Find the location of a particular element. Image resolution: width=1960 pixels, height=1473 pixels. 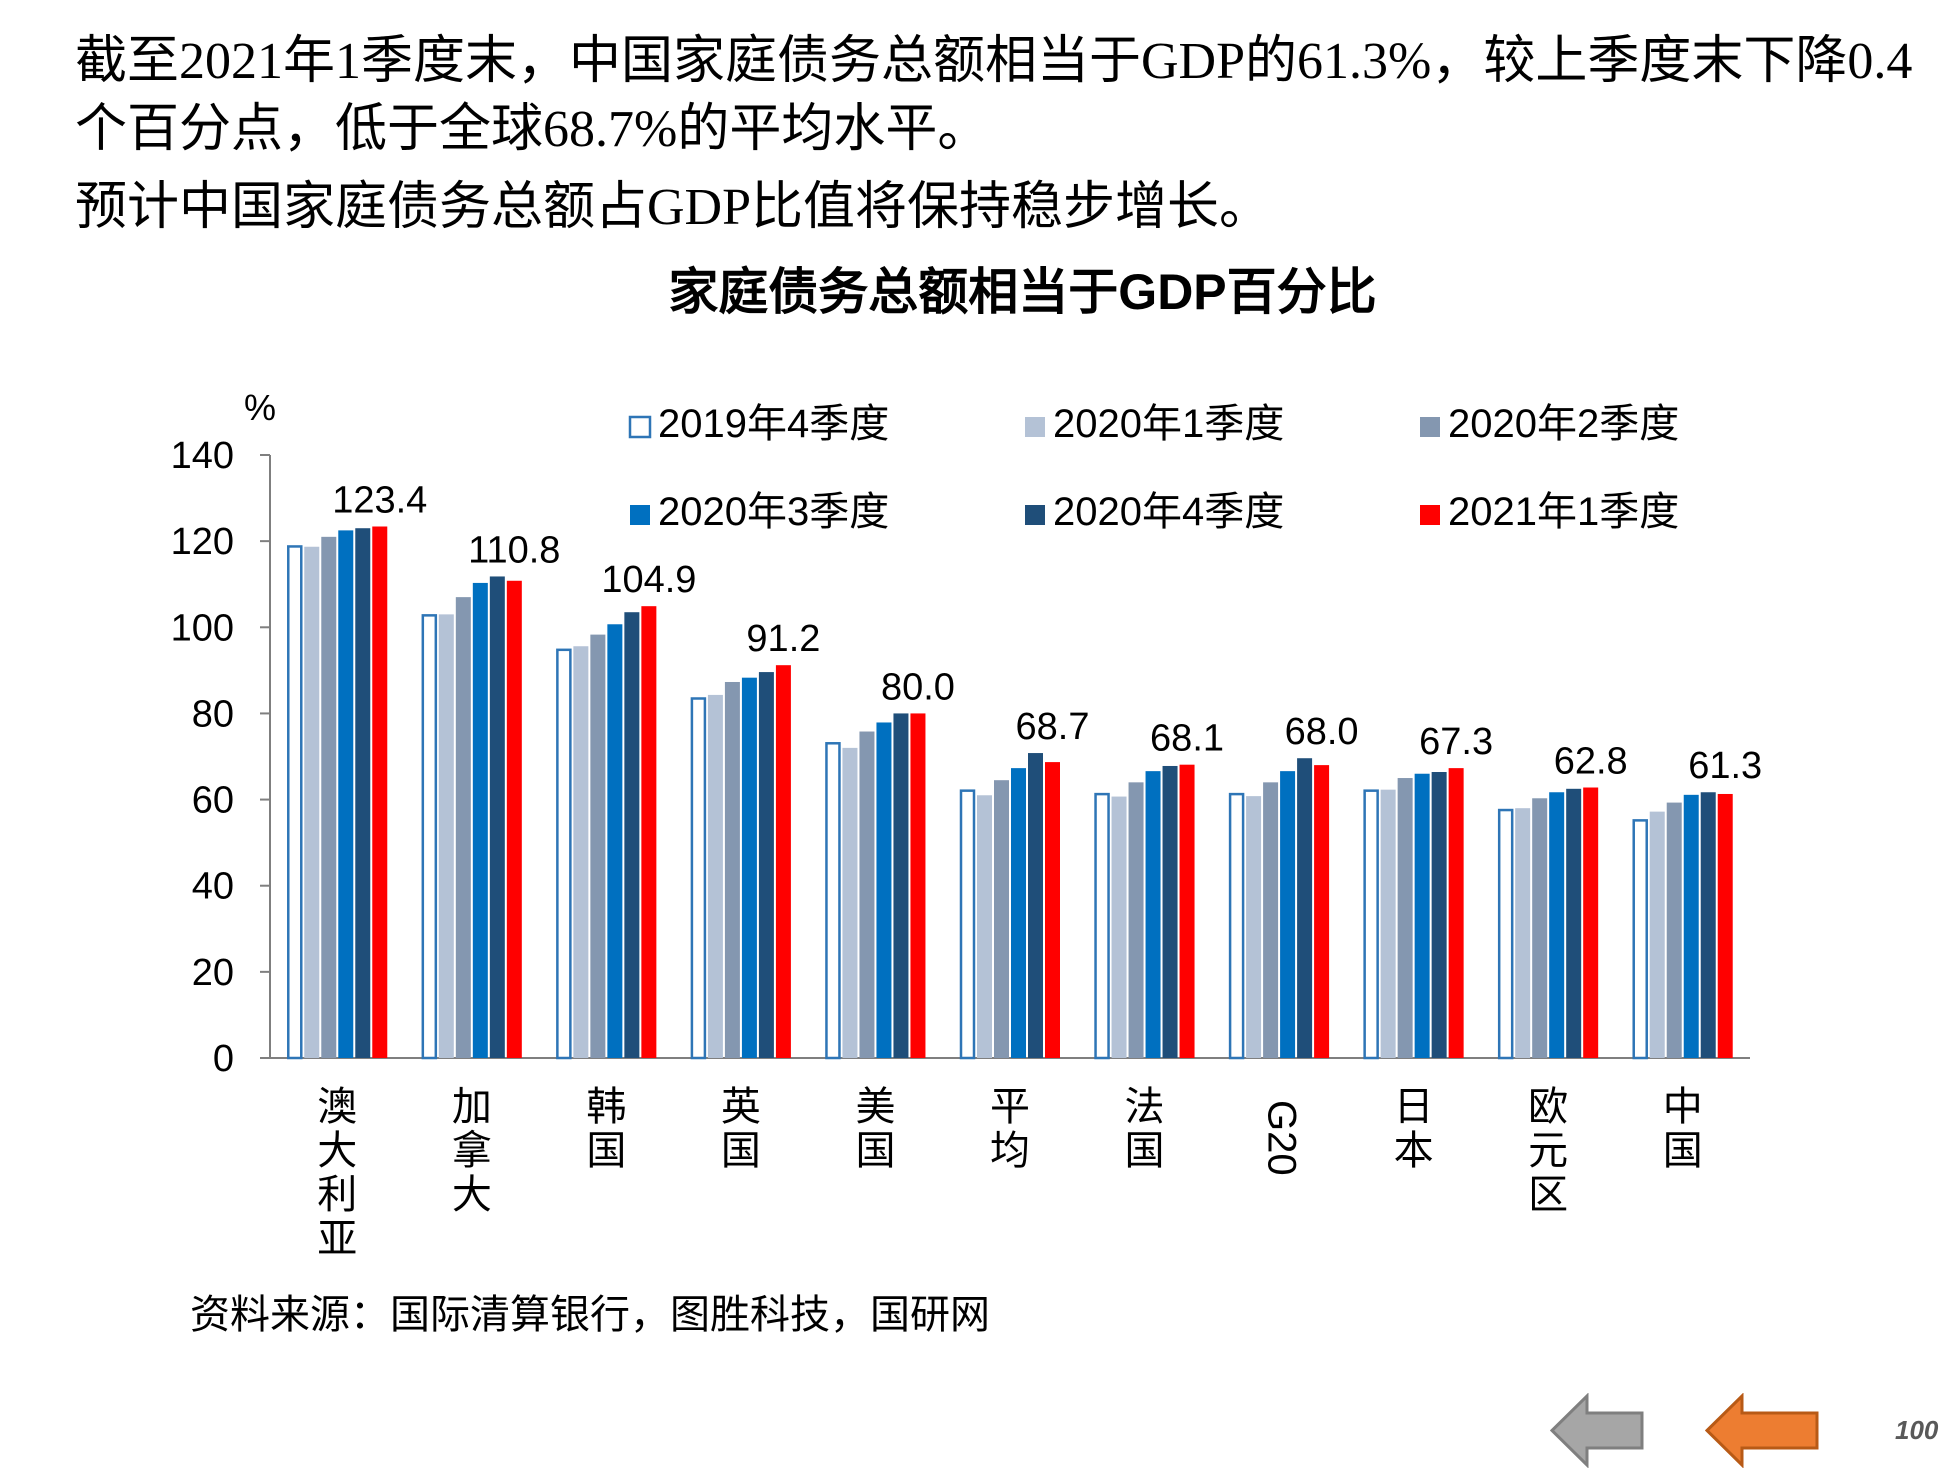

orange-arrow-shape is located at coordinates (1761, 1430).